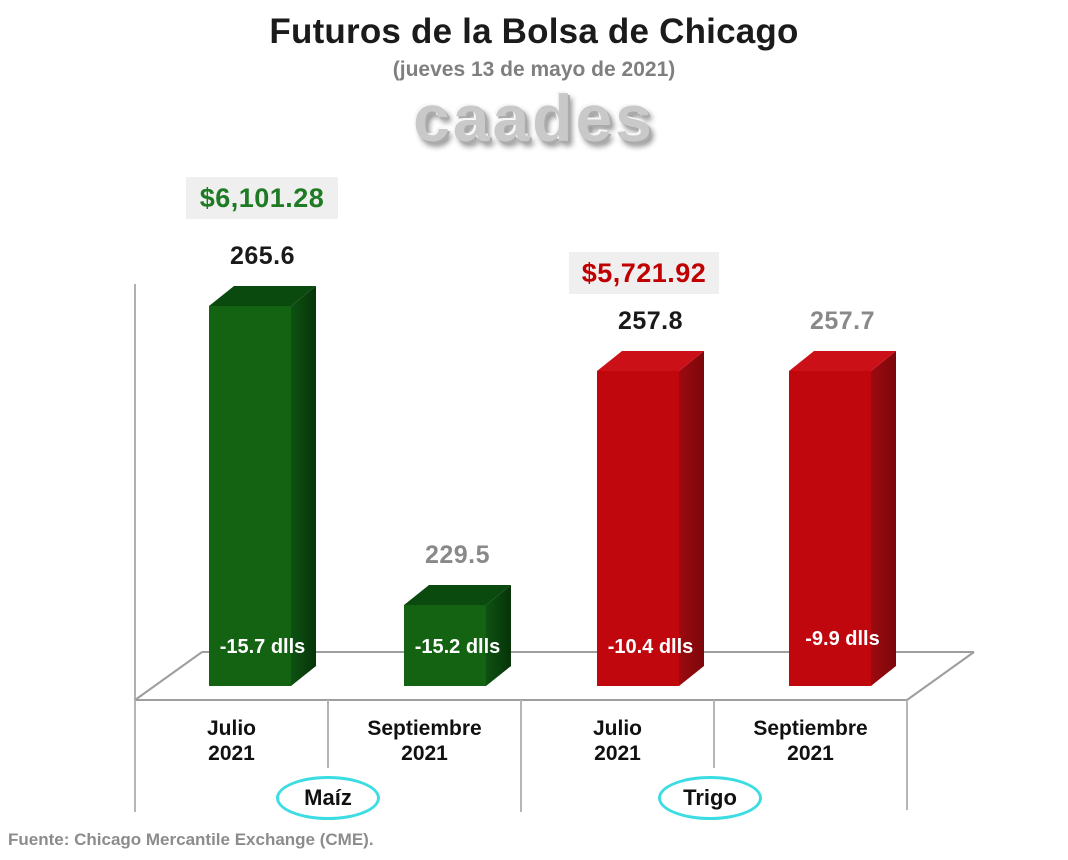 This screenshot has width=1068, height=860. I want to click on floor-right-edge, so click(940, 676).